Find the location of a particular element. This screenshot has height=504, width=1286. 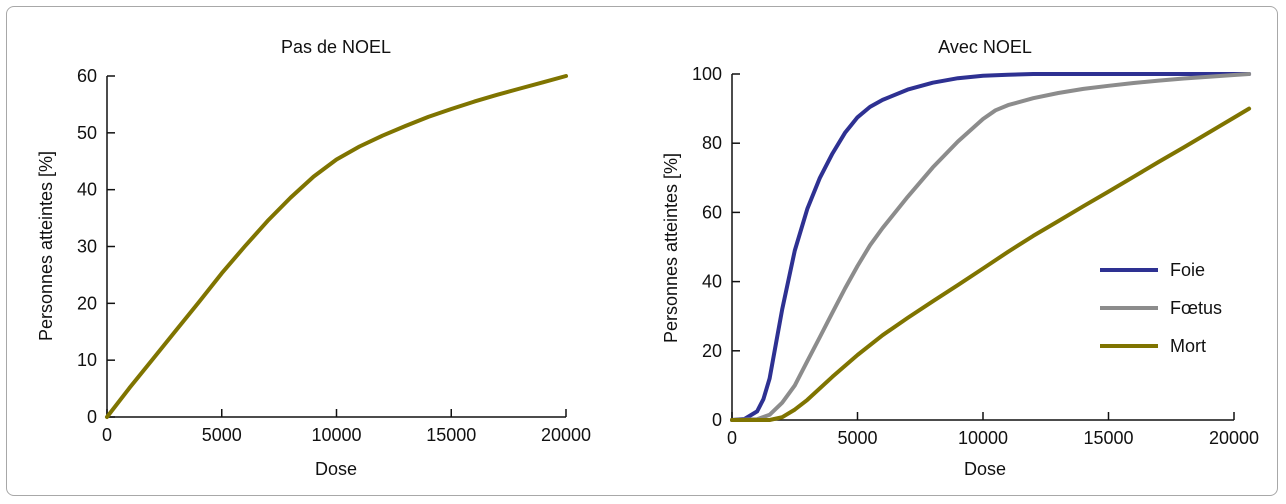

legend: Foie Fœtus Mort is located at coordinates (1161, 308).